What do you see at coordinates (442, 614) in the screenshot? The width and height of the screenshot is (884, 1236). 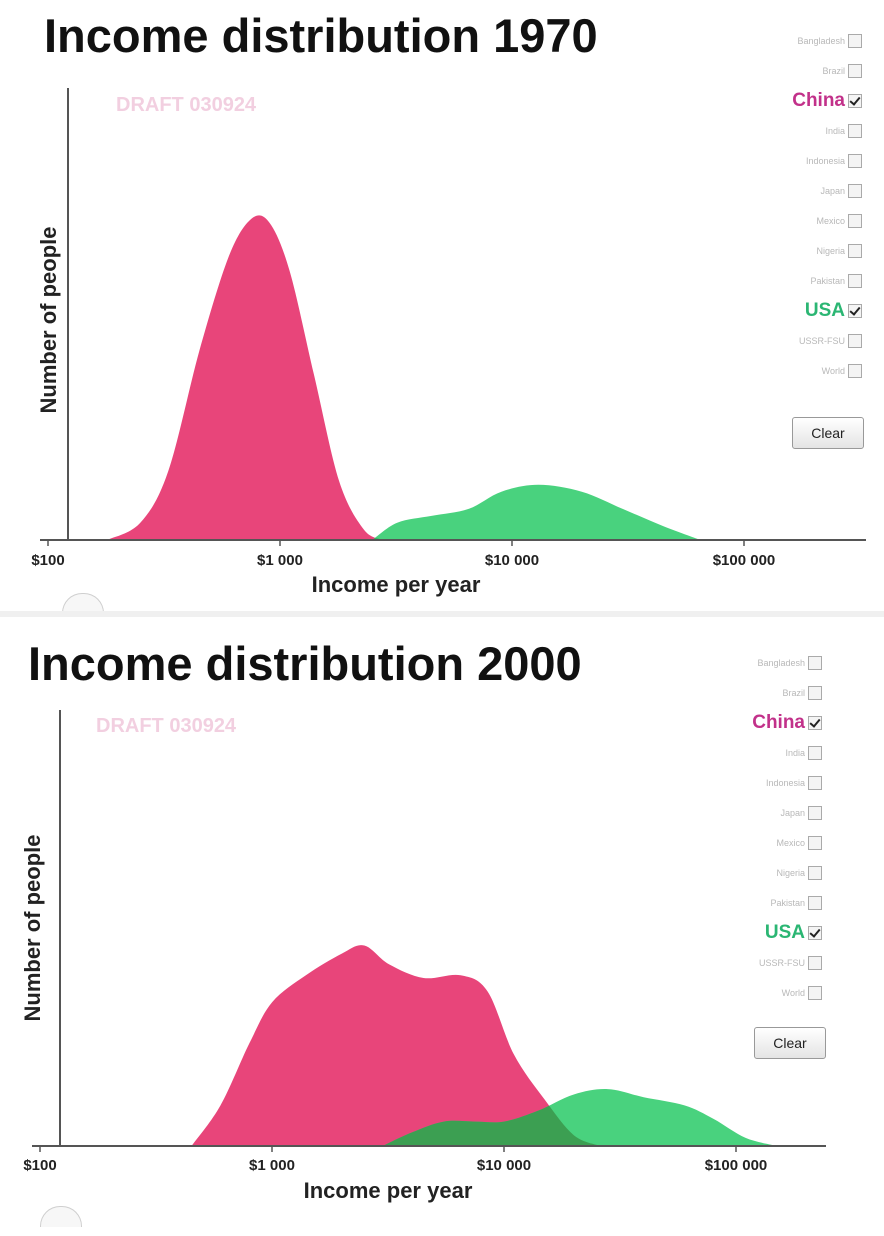 I see `panel-divider` at bounding box center [442, 614].